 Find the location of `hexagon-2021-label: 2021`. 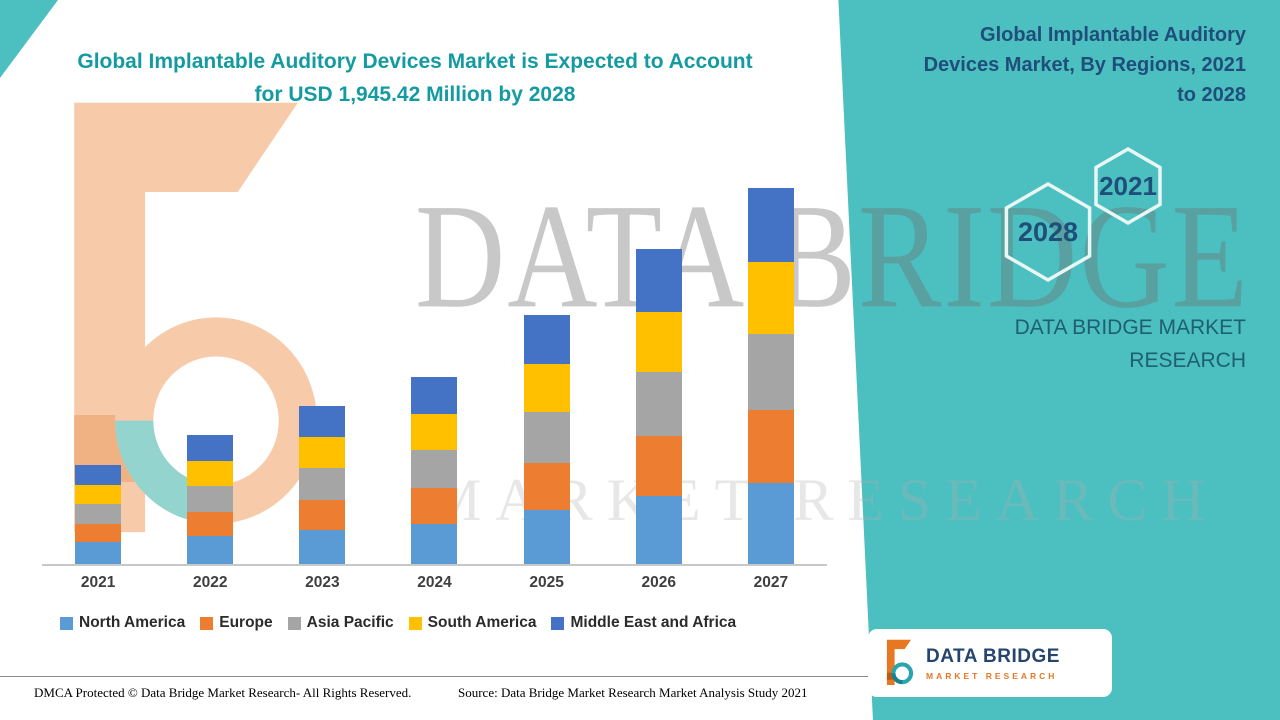

hexagon-2021-label: 2021 is located at coordinates (1128, 186).